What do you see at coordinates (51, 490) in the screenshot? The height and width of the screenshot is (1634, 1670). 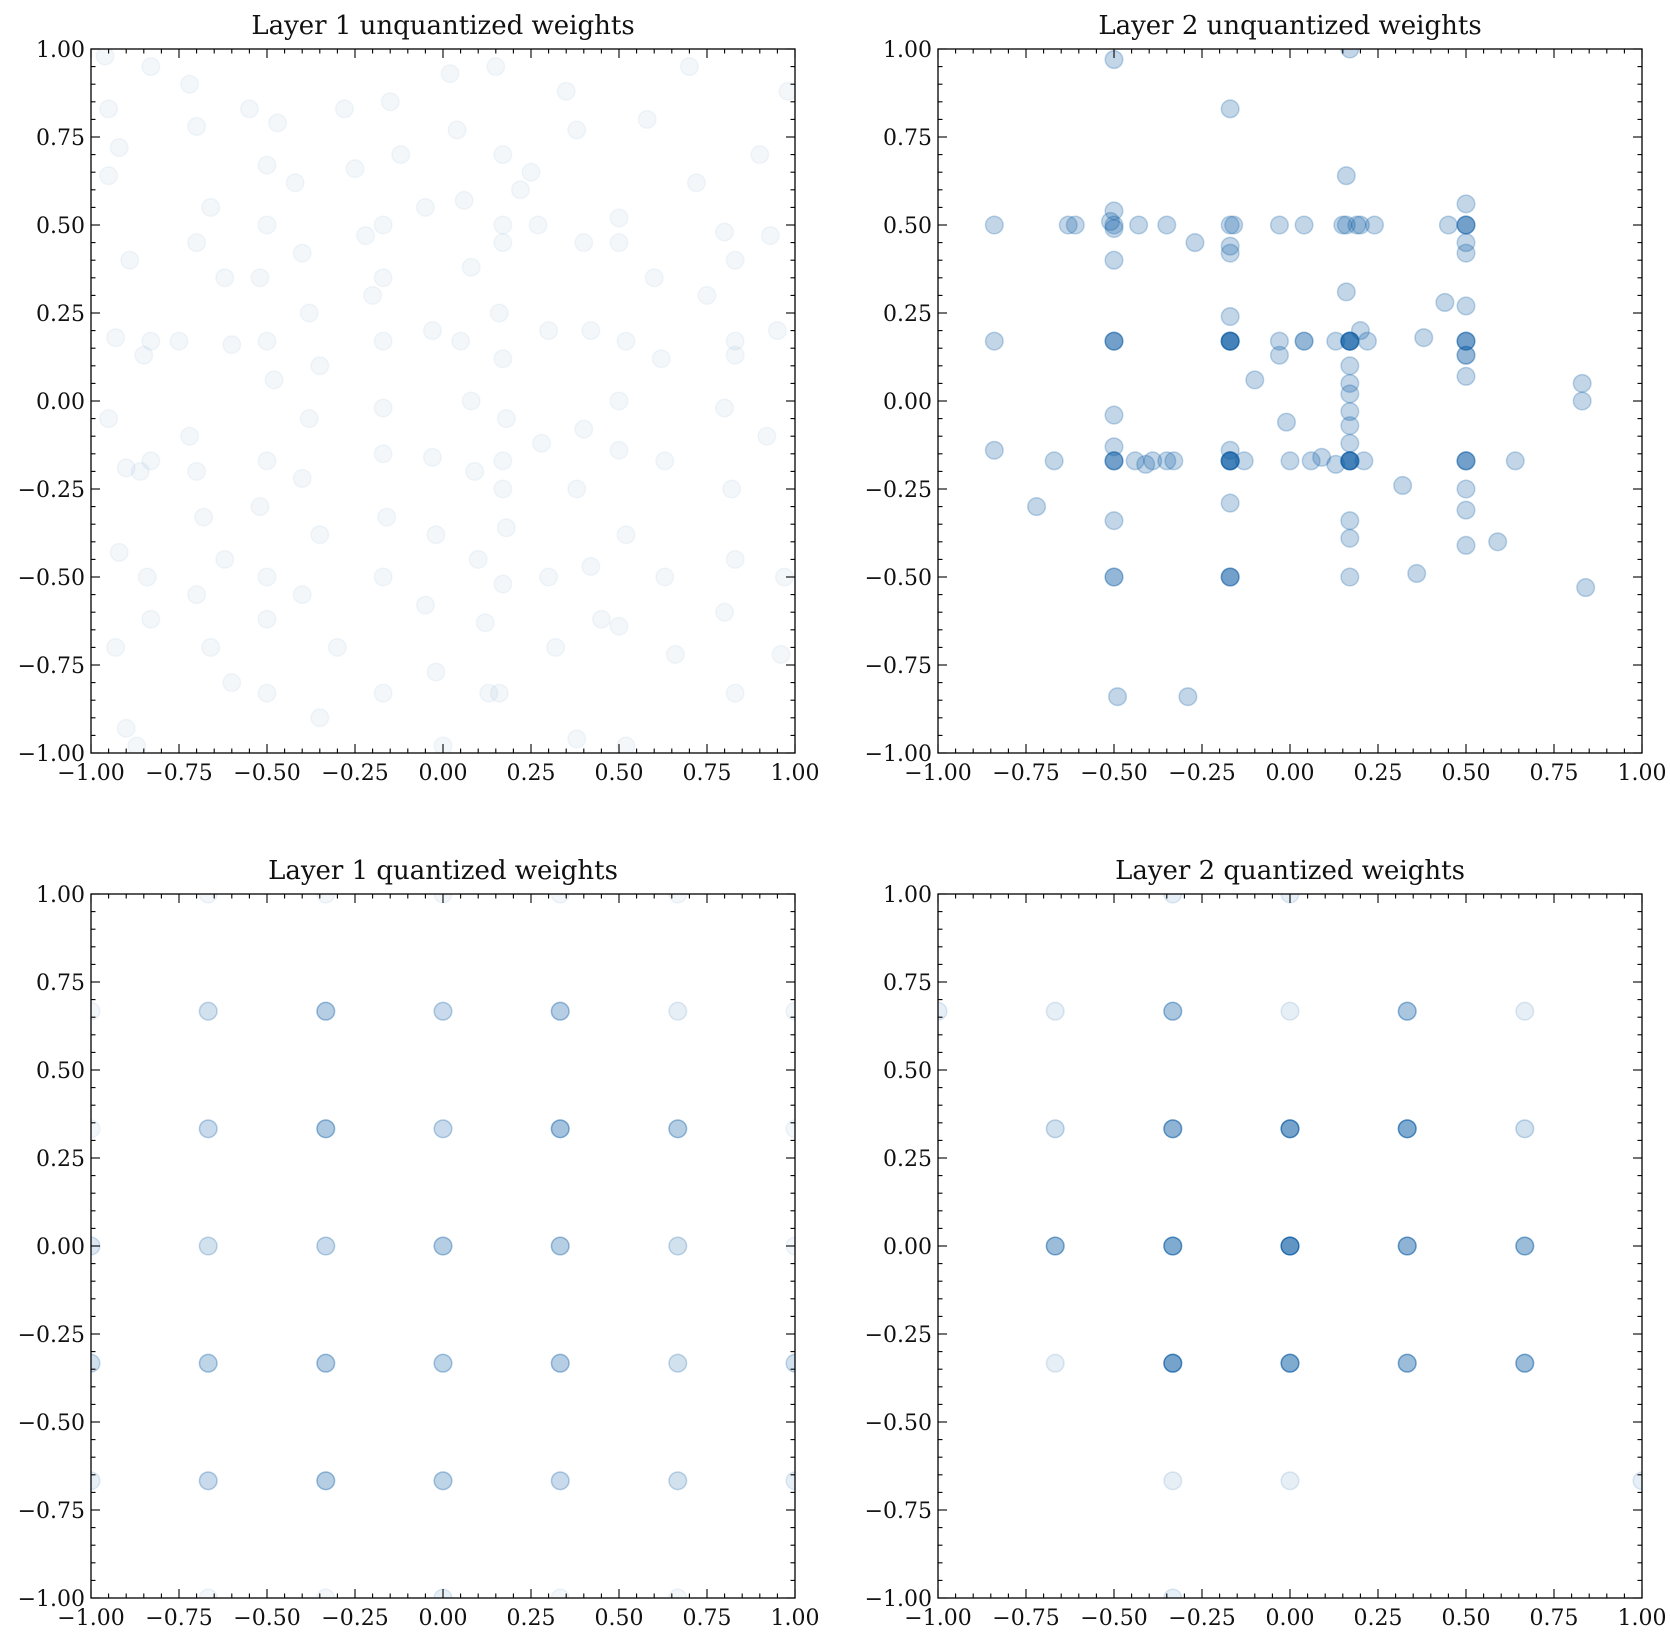 I see `y-tick-label: −0.25` at bounding box center [51, 490].